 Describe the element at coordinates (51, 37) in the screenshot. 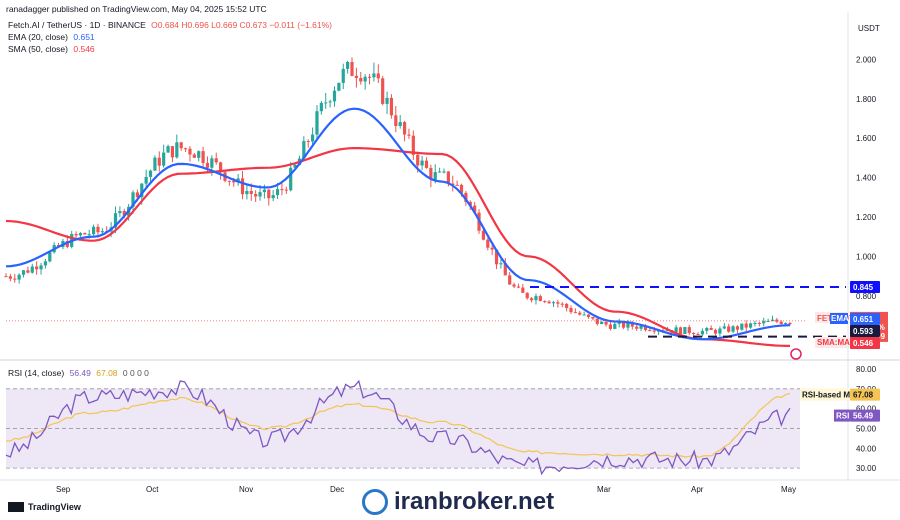

I see `ema-legend: EMA (20, close) 0.651` at that location.